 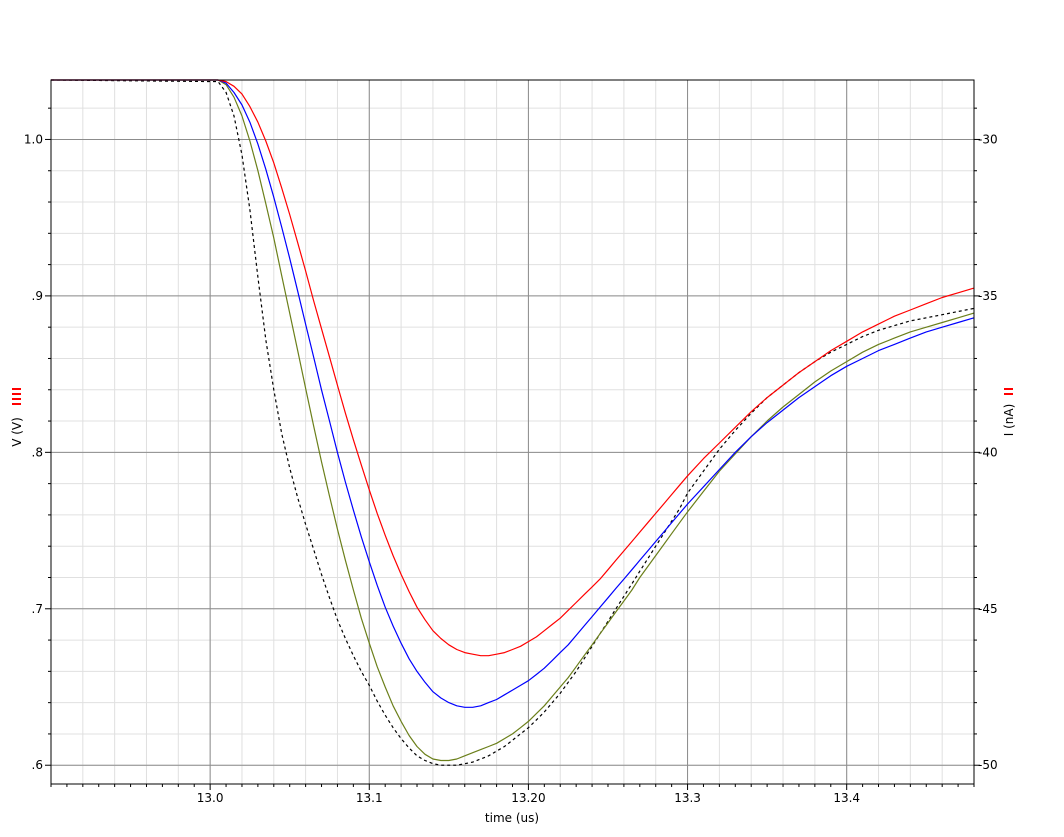 What do you see at coordinates (687, 798) in the screenshot?
I see `x-tick-label: 13.3` at bounding box center [687, 798].